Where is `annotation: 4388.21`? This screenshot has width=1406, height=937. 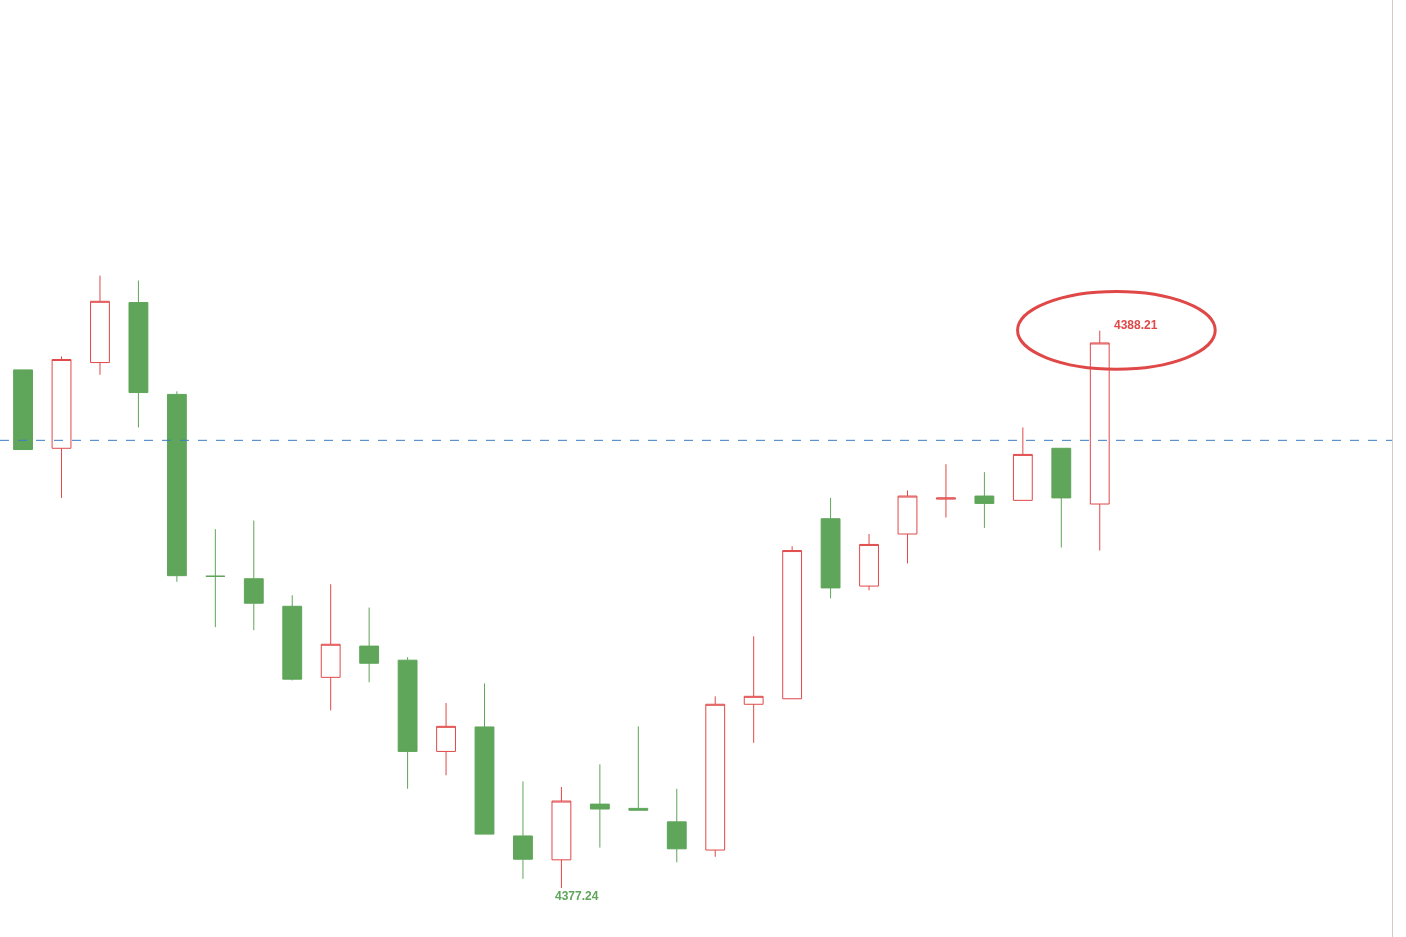 annotation: 4388.21 is located at coordinates (1136, 325).